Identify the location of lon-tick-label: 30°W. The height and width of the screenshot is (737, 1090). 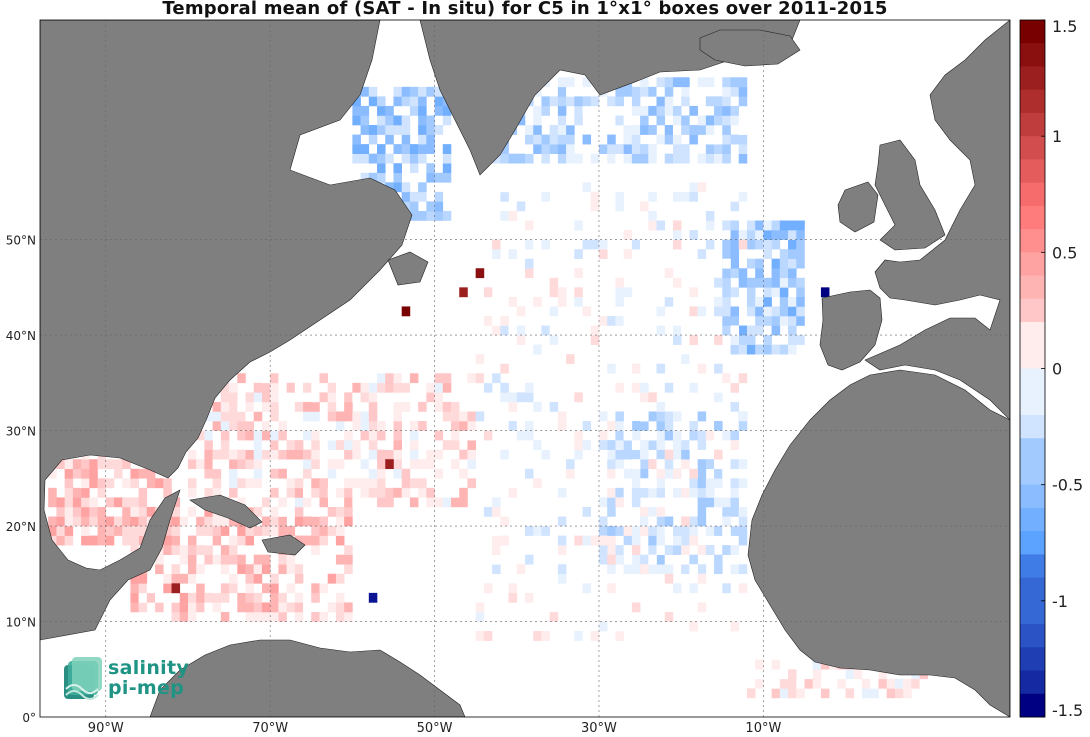
(599, 728).